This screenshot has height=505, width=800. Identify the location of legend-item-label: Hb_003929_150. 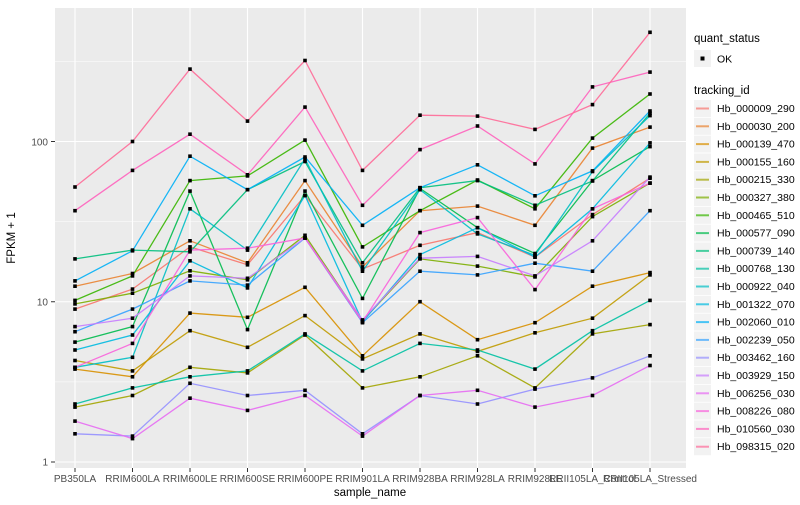
(756, 376).